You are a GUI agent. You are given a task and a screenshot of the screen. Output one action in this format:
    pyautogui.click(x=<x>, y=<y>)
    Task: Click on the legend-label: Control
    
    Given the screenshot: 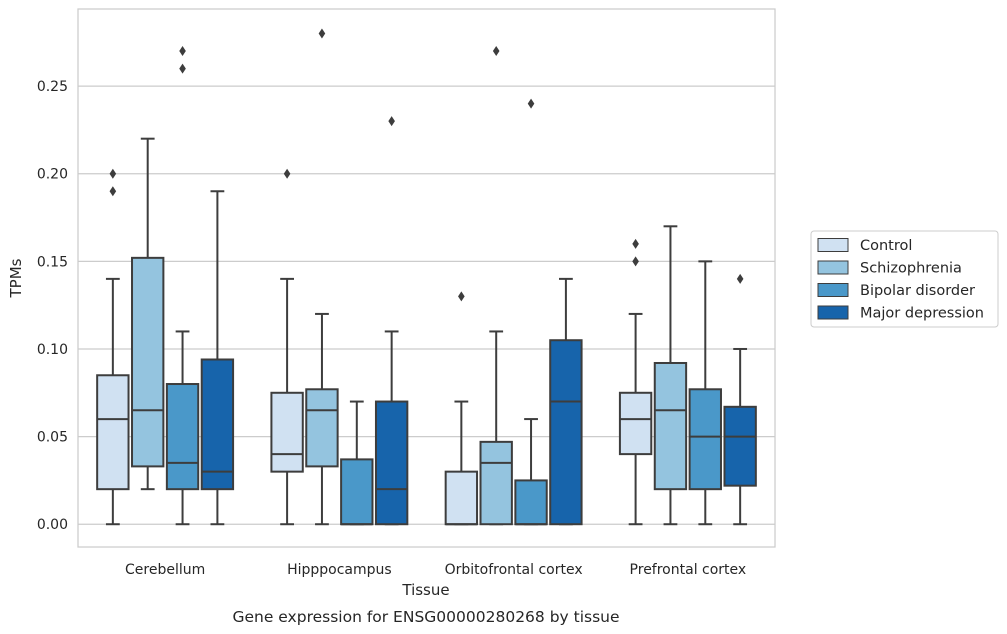 What is the action you would take?
    pyautogui.click(x=886, y=246)
    